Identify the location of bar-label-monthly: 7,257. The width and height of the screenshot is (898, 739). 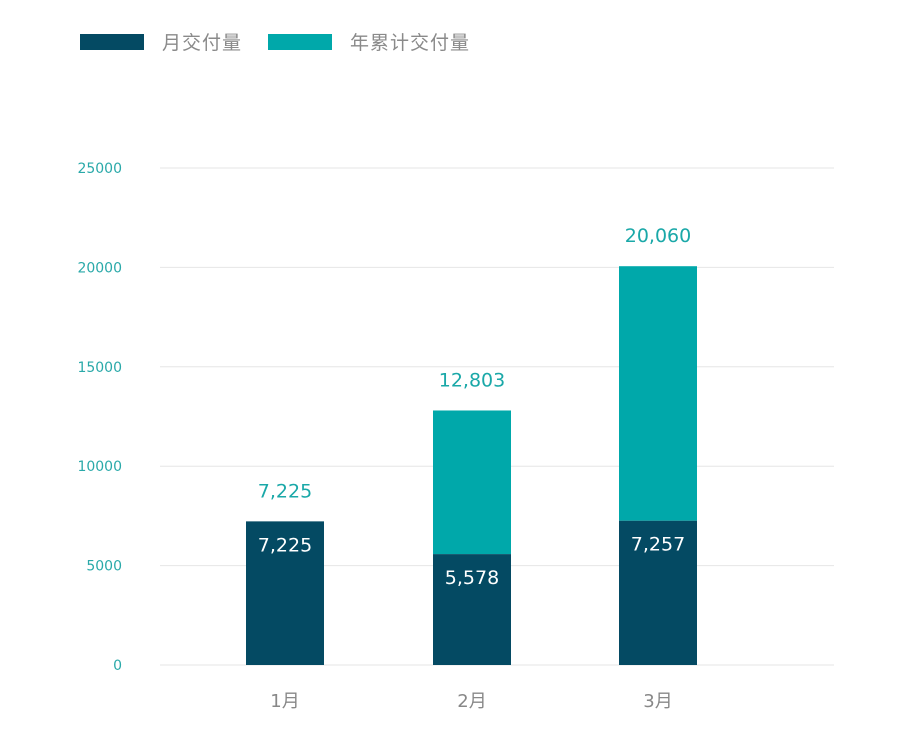
(658, 545).